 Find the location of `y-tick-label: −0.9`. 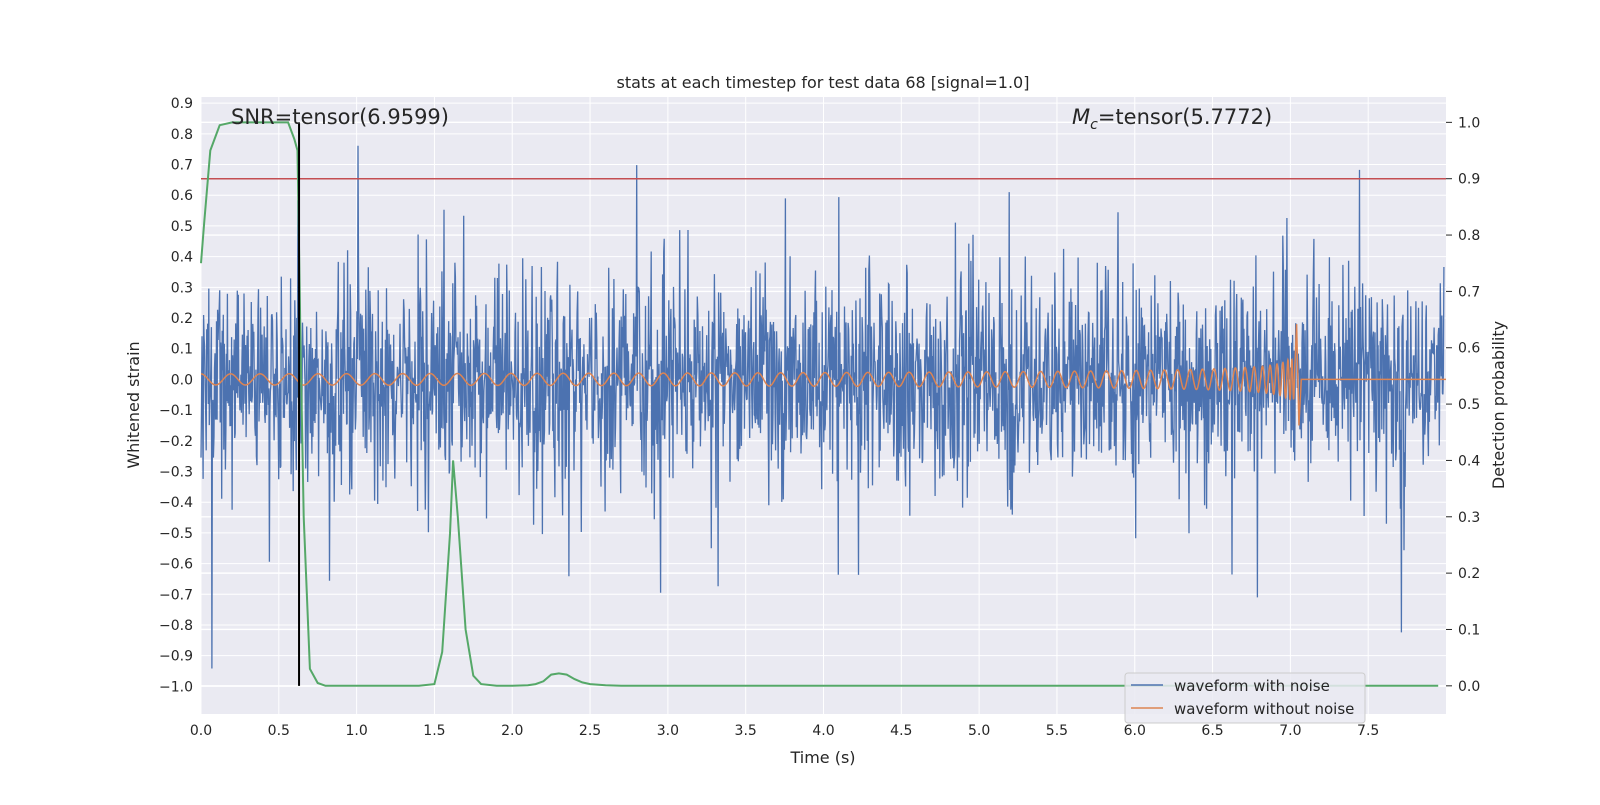

y-tick-label: −0.9 is located at coordinates (176, 657).